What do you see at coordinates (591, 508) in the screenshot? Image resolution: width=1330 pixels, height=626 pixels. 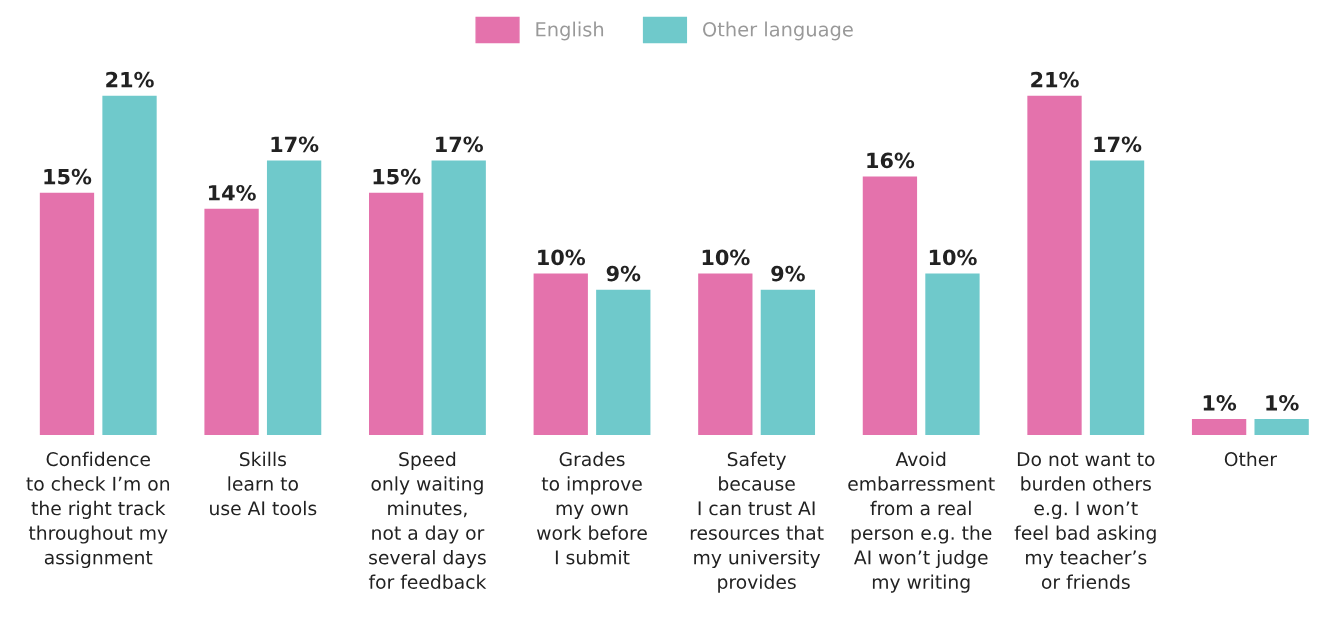 I see `x-tick-label: Grades to improve my own work before I submit` at bounding box center [591, 508].